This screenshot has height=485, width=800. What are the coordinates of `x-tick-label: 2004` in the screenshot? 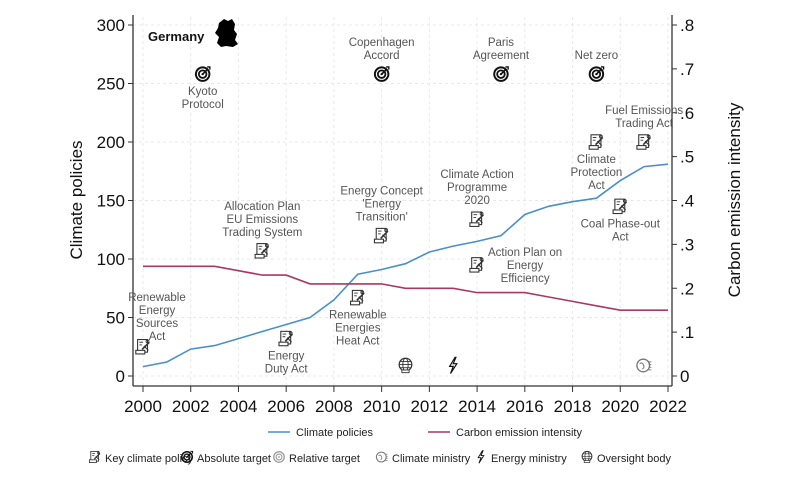 It's located at (239, 406).